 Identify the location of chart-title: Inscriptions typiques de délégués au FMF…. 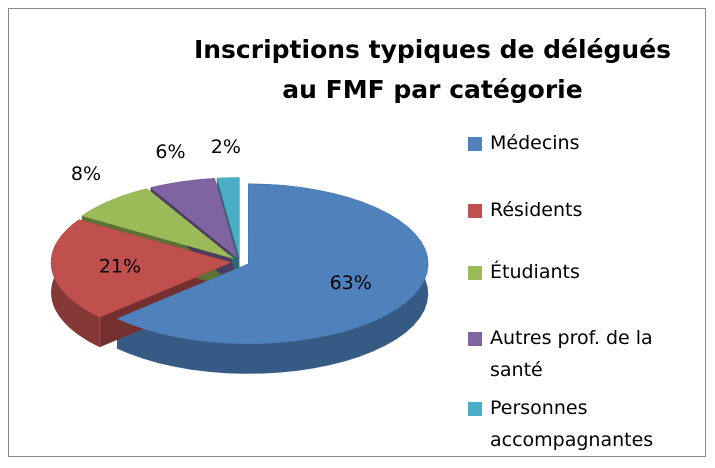
(432, 69).